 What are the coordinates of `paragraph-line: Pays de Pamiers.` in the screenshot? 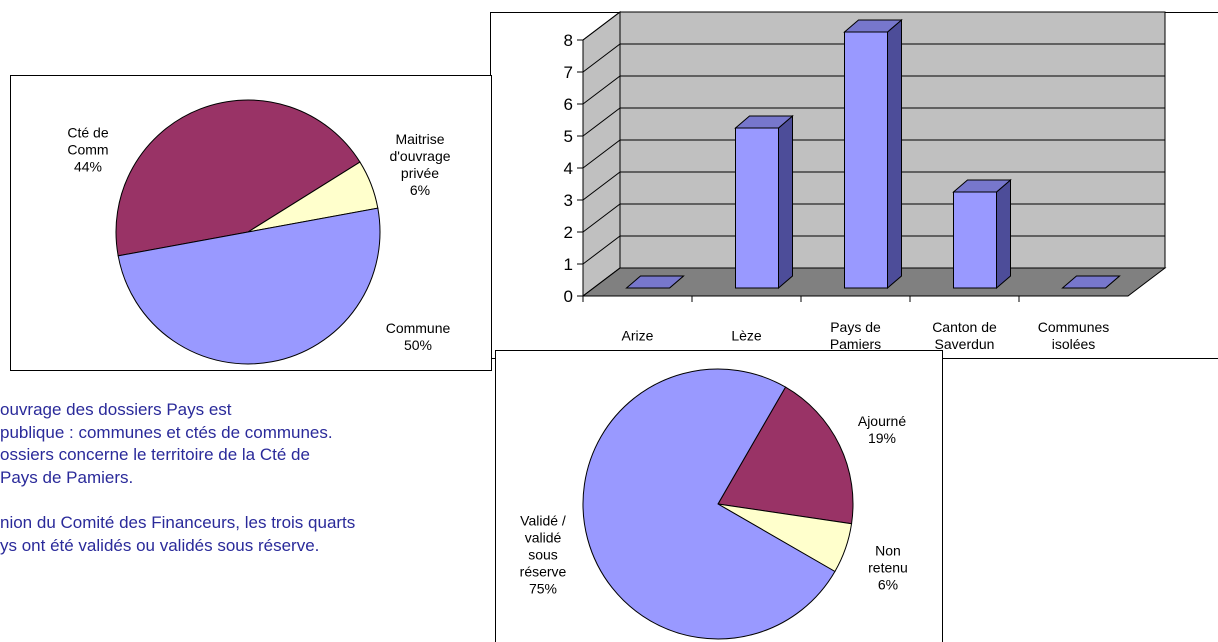 It's located at (67, 477).